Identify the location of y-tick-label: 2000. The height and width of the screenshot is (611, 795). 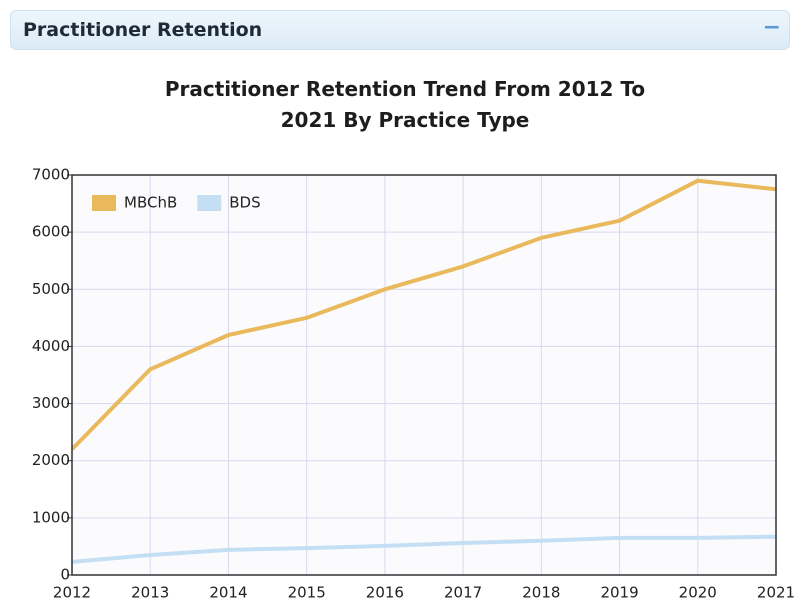
(51, 460).